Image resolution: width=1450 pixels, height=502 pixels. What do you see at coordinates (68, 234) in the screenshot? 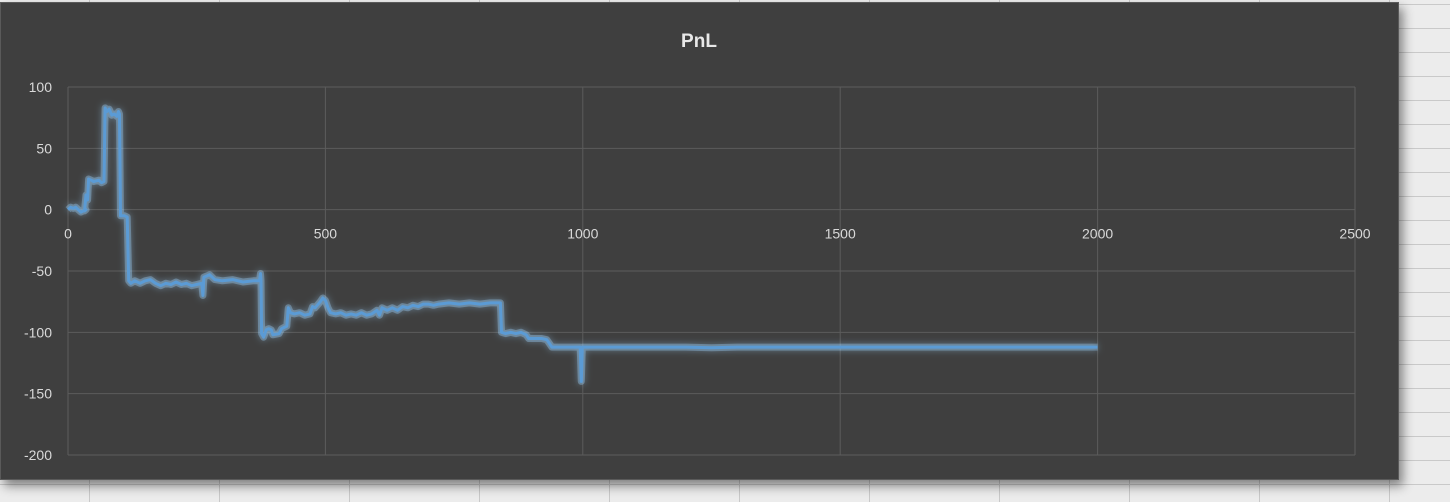
I see `x-tick-label: 0` at bounding box center [68, 234].